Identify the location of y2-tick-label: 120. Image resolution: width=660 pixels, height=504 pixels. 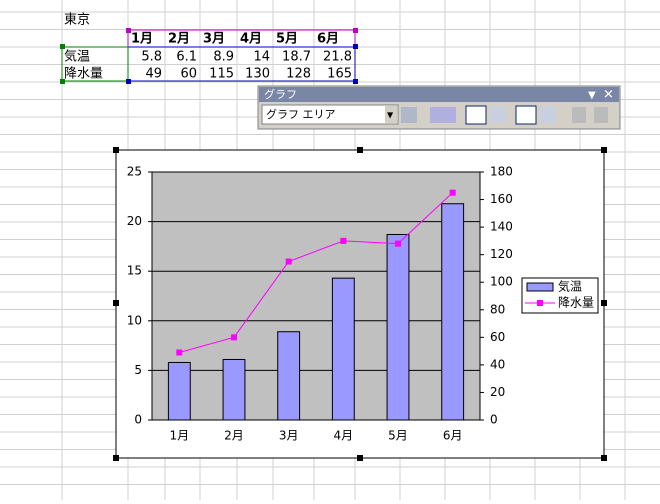
(501, 254).